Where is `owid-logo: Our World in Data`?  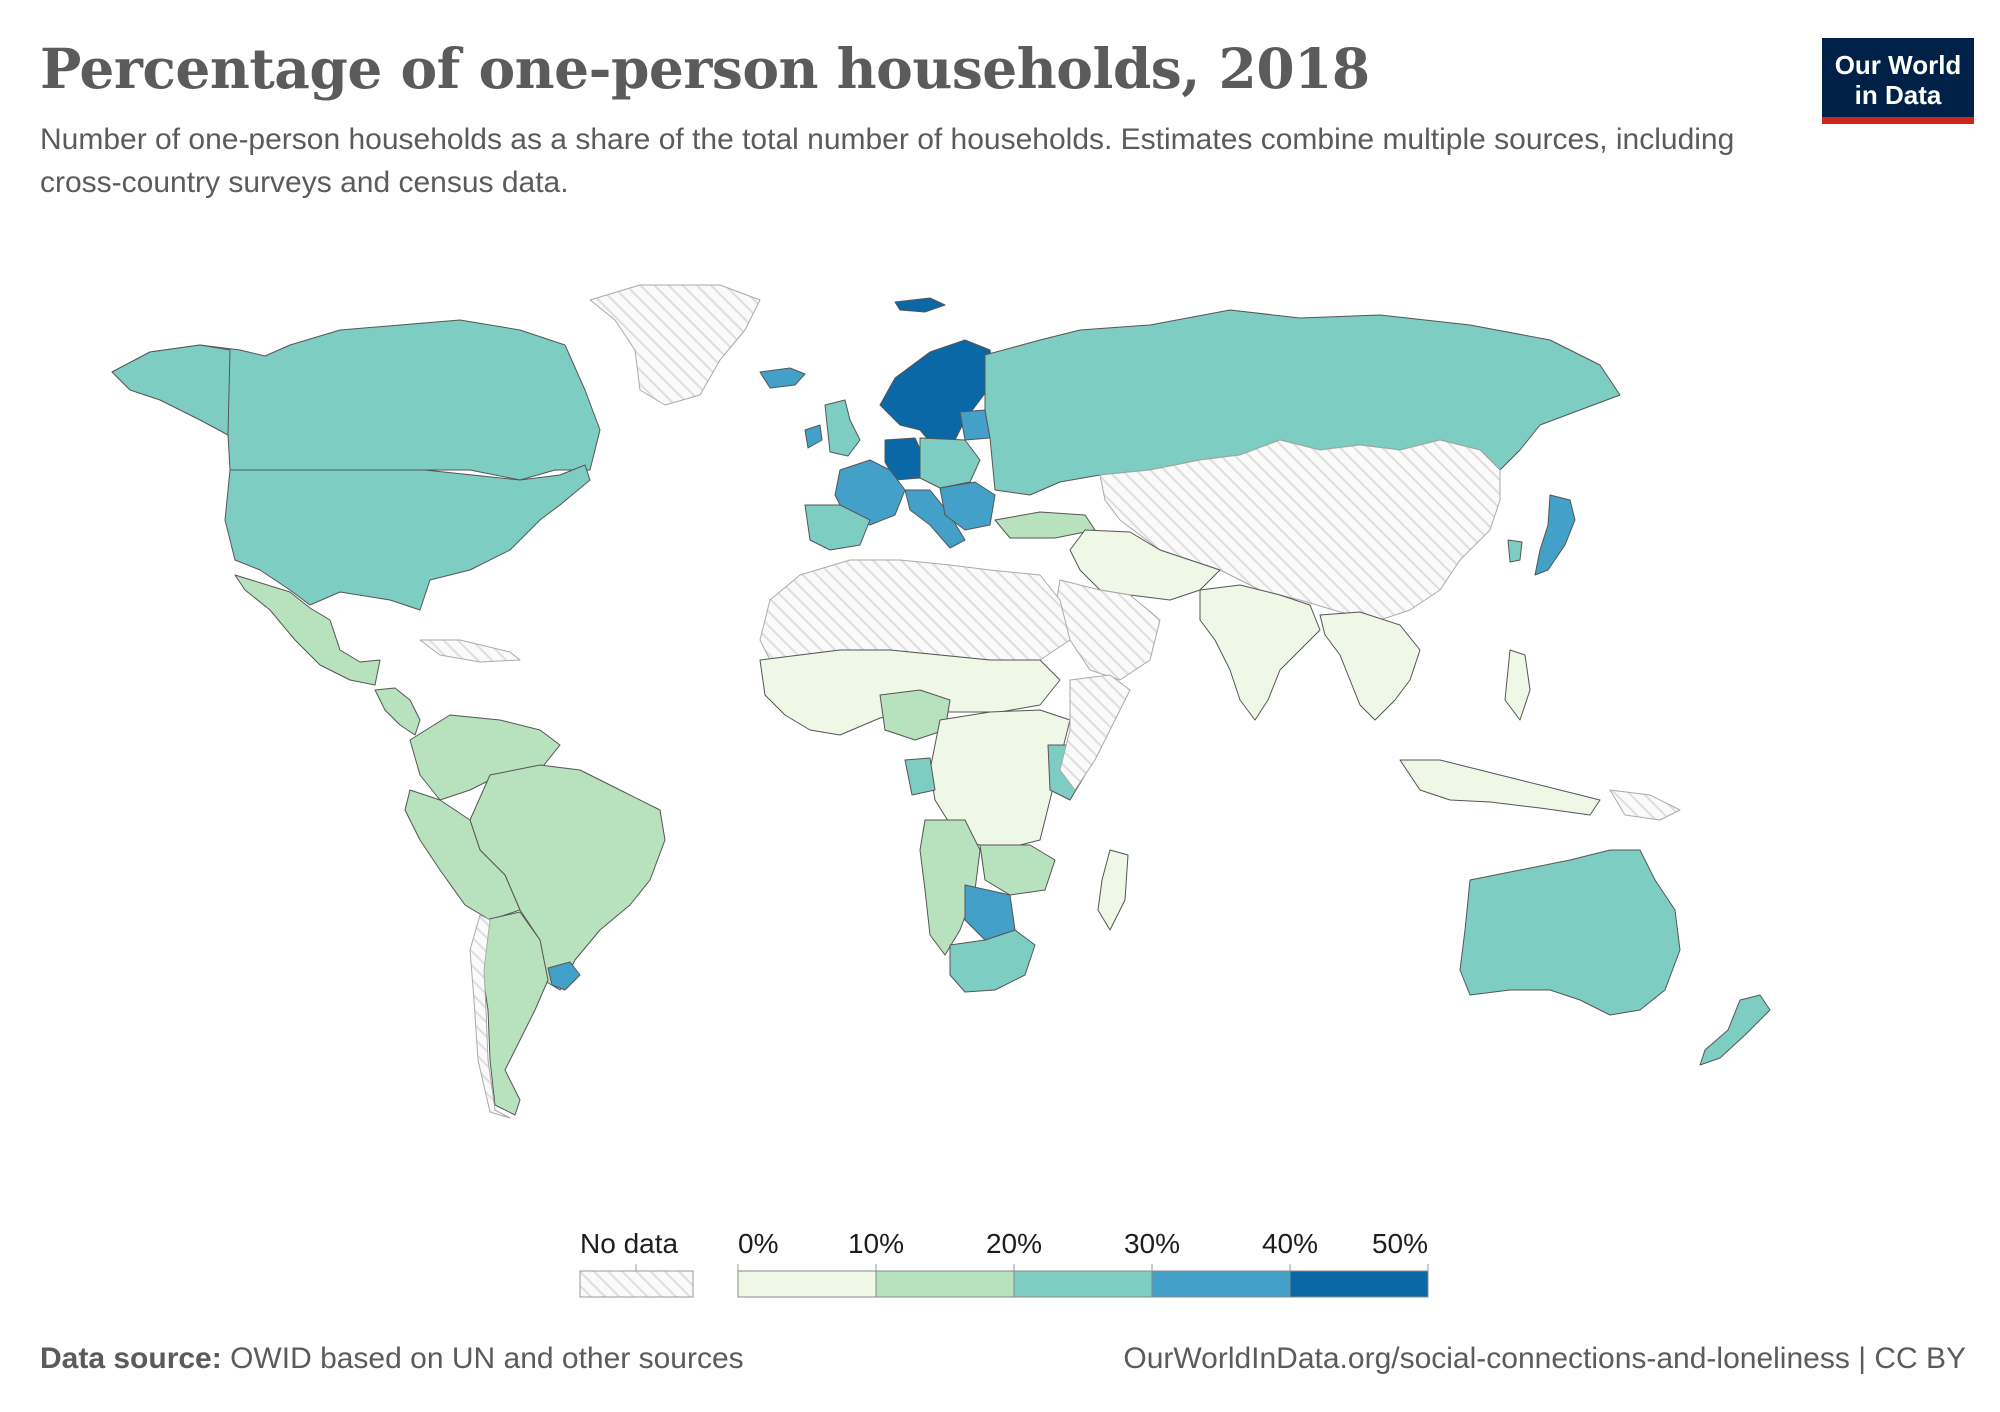
owid-logo: Our World in Data is located at coordinates (1898, 81).